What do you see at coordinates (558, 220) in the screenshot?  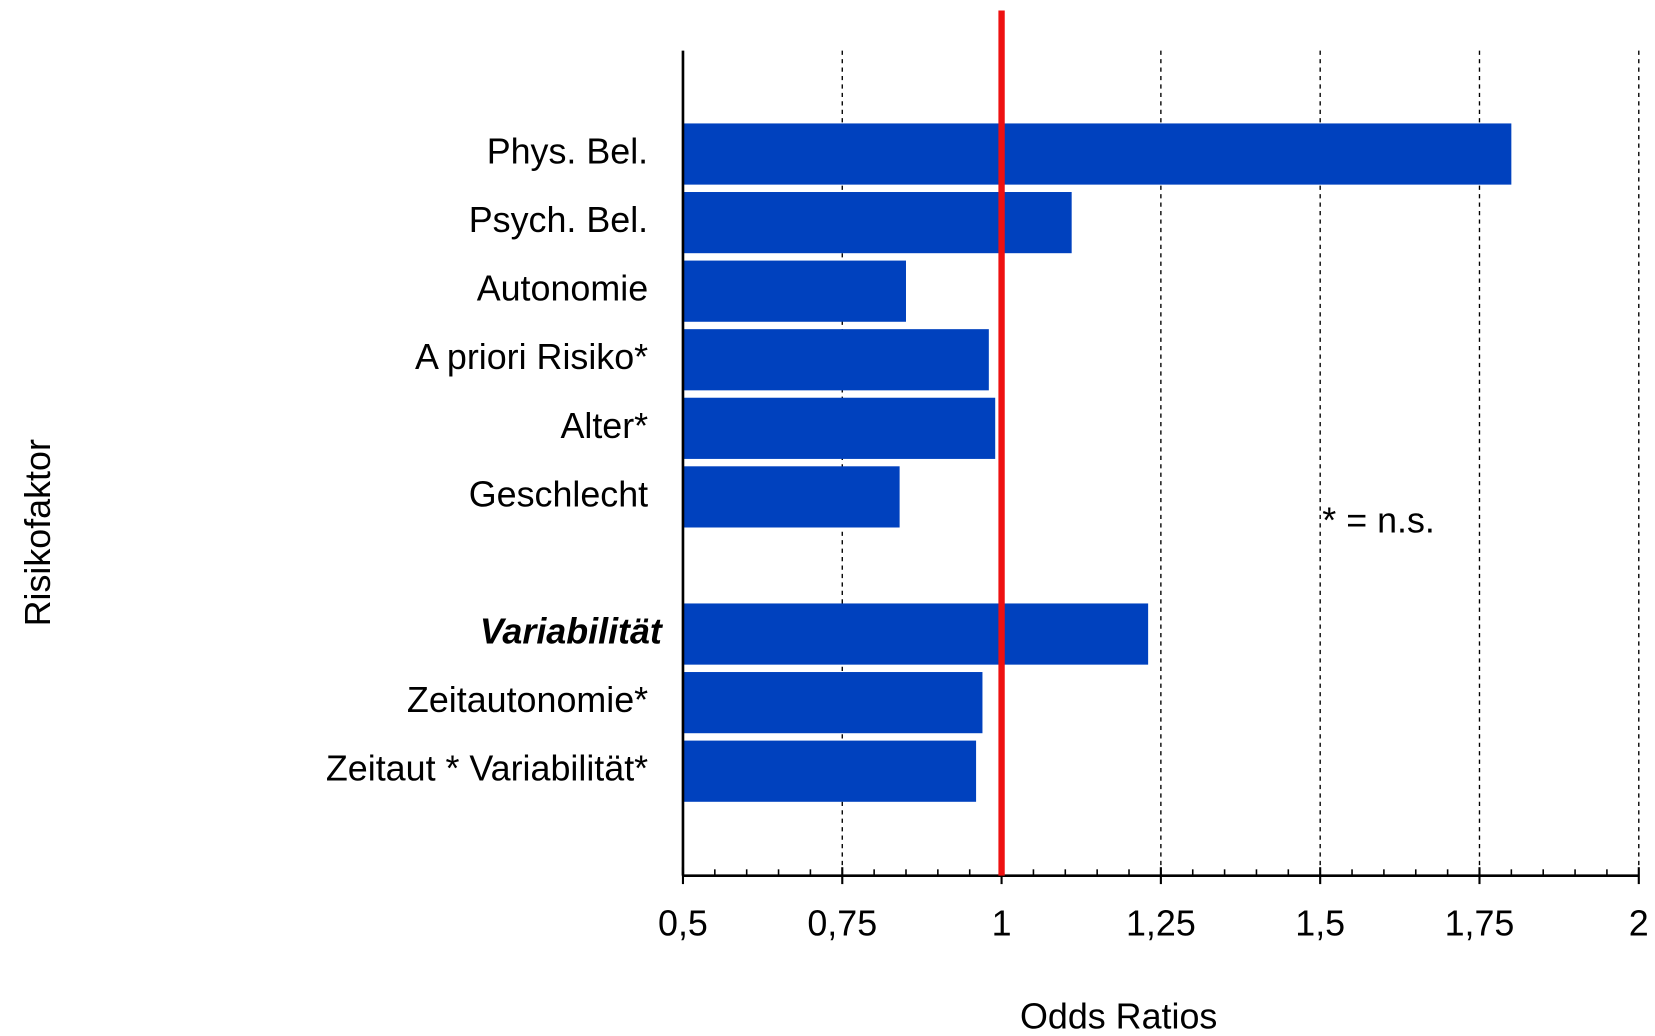 I see `y-tick-label: Psych. Bel.` at bounding box center [558, 220].